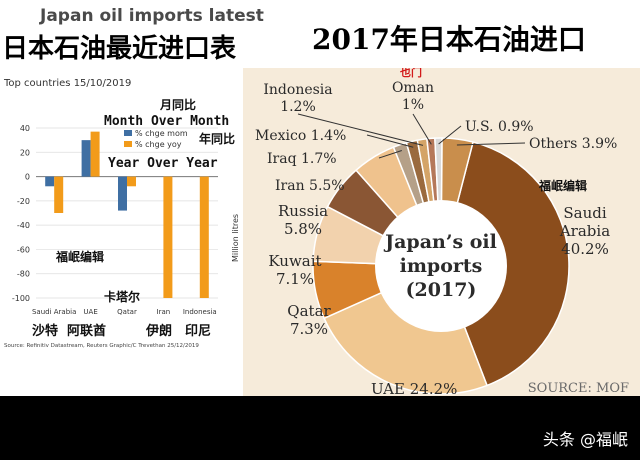  What do you see at coordinates (54, 312) in the screenshot?
I see `x-tick-label: Saudi Arabia` at bounding box center [54, 312].